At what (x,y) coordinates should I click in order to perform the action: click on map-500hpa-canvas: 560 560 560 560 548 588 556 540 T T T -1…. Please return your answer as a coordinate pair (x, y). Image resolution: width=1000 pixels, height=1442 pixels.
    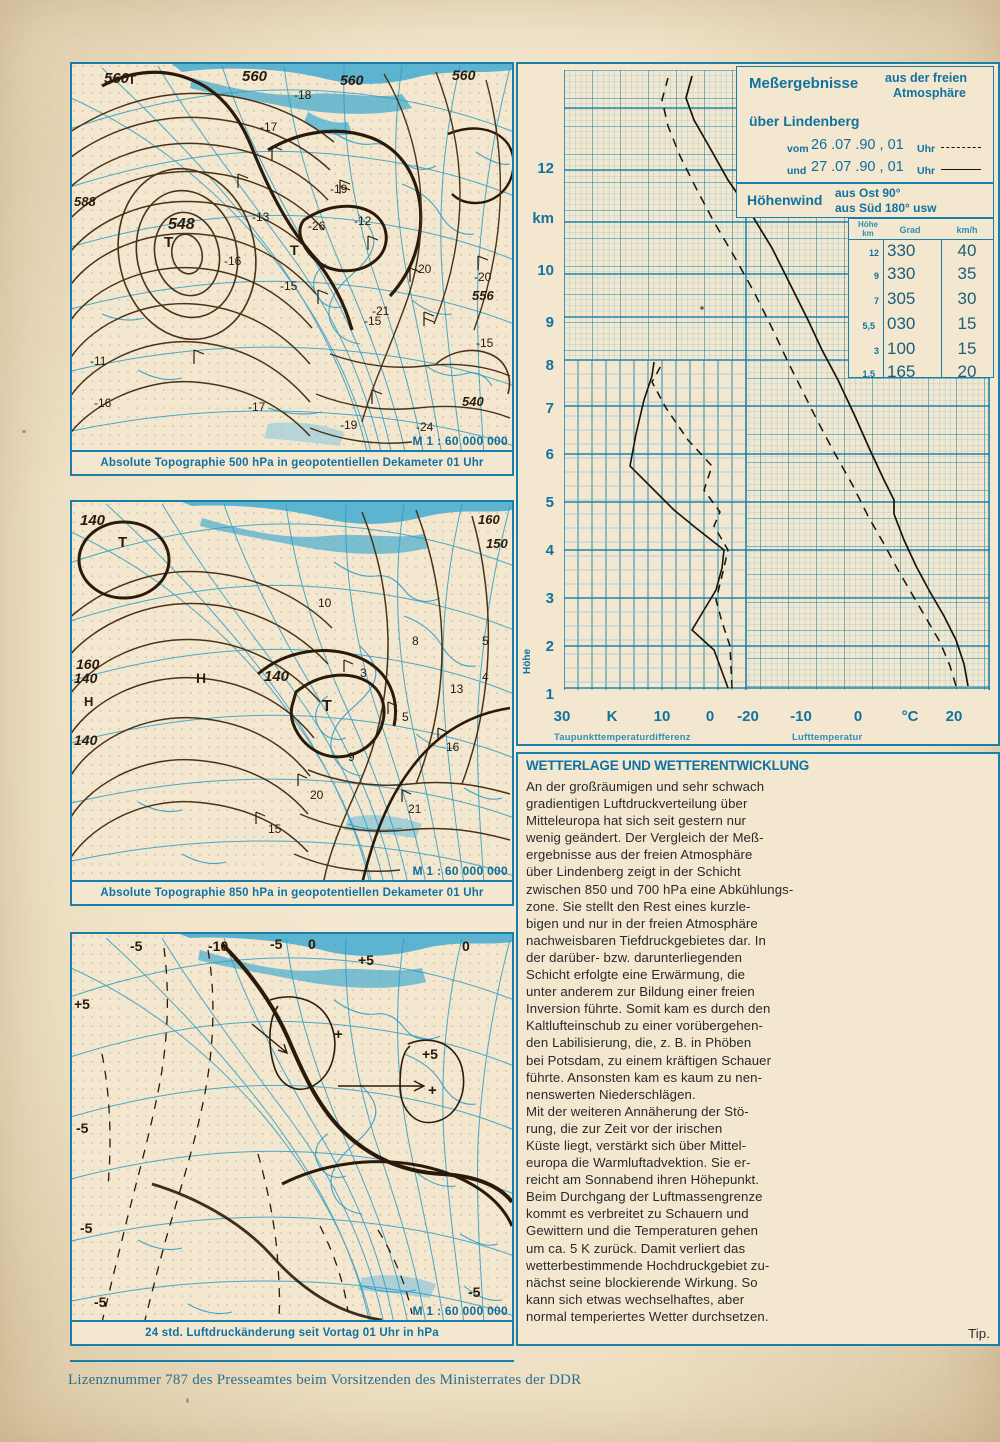
    Looking at the image, I should click on (292, 258).